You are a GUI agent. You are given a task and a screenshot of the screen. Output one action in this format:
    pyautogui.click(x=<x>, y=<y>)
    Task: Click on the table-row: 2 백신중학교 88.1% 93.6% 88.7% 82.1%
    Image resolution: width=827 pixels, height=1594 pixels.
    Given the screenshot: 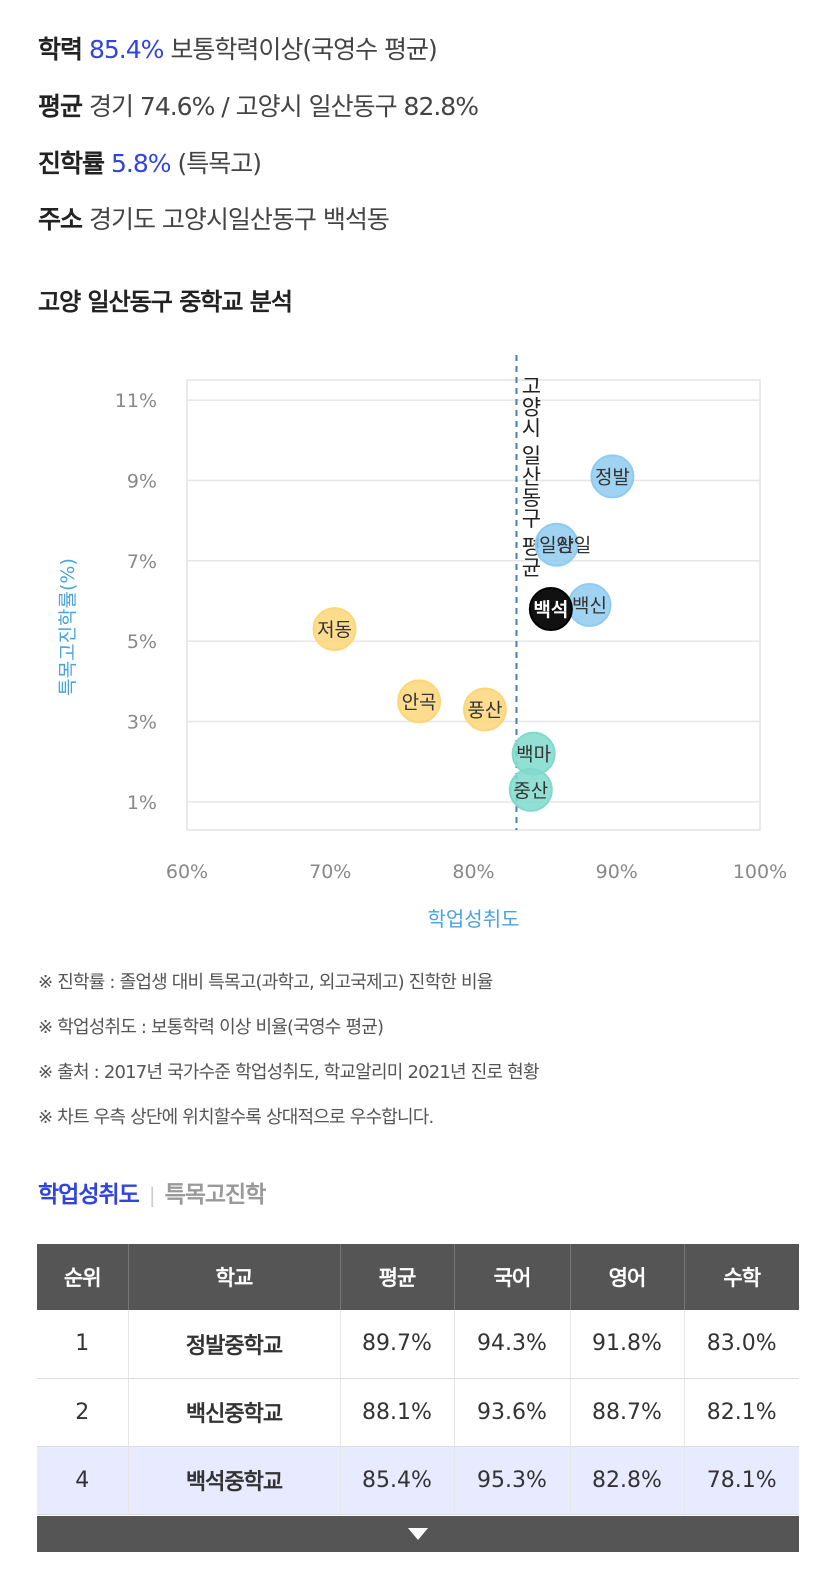 What is the action you would take?
    pyautogui.click(x=418, y=1412)
    